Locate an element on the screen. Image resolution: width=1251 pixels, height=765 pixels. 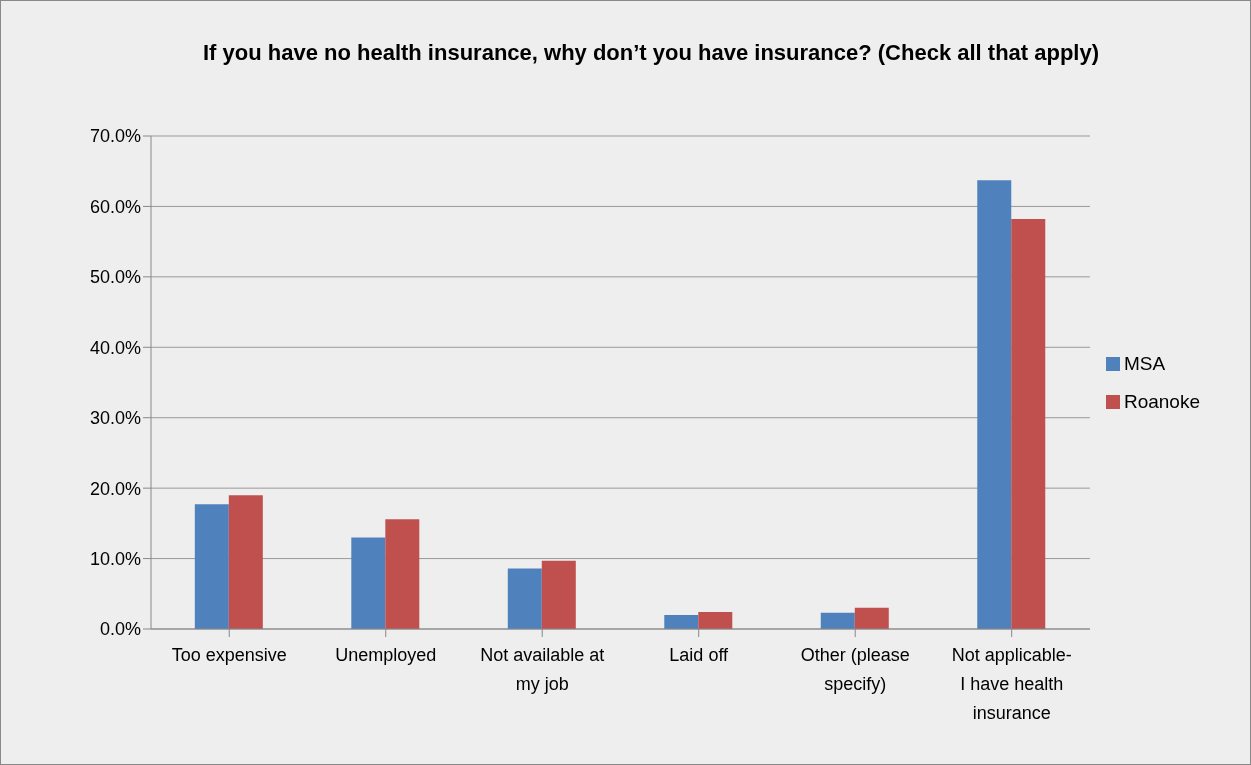
x-tick-label: Not applicable- I have health insurance is located at coordinates (1011, 684).